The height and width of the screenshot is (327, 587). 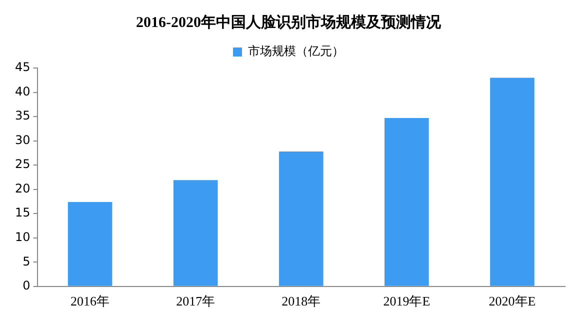 What do you see at coordinates (296, 51) in the screenshot?
I see `legend-label: 市场规模（亿元）` at bounding box center [296, 51].